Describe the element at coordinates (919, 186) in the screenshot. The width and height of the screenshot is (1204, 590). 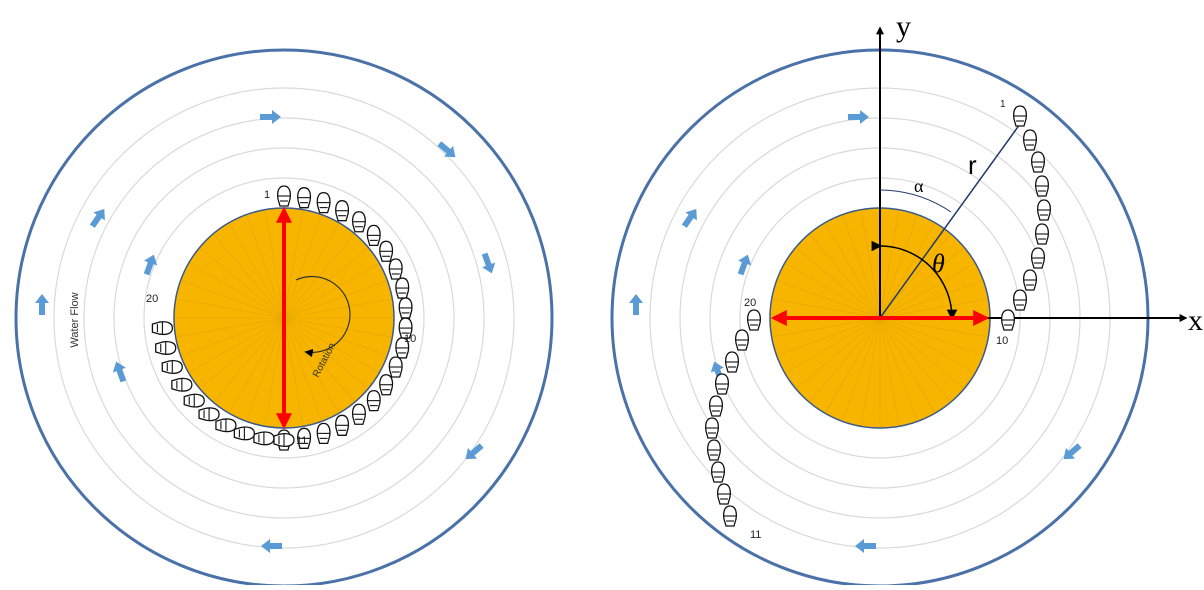
I see `alpha-label: α` at that location.